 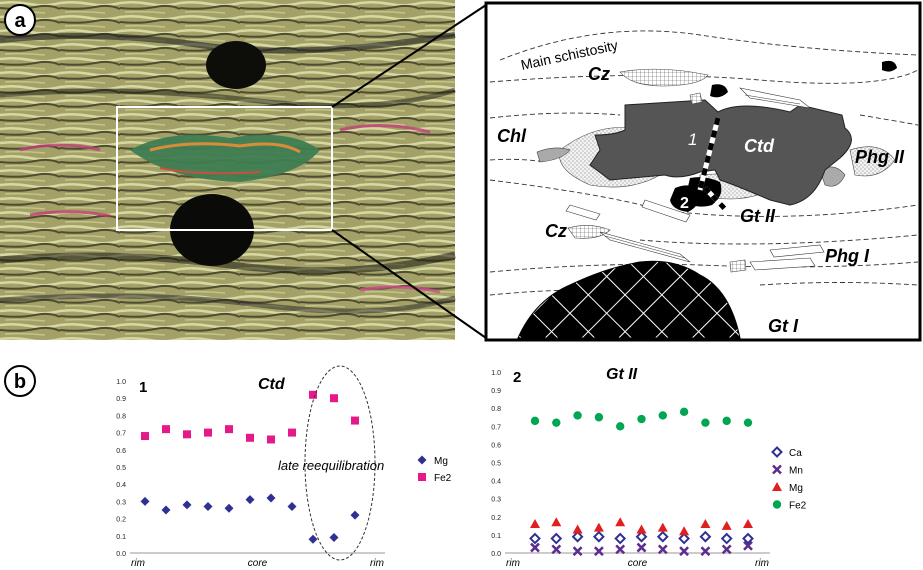 What do you see at coordinates (796, 471) in the screenshot?
I see `legend-label: Mn` at bounding box center [796, 471].